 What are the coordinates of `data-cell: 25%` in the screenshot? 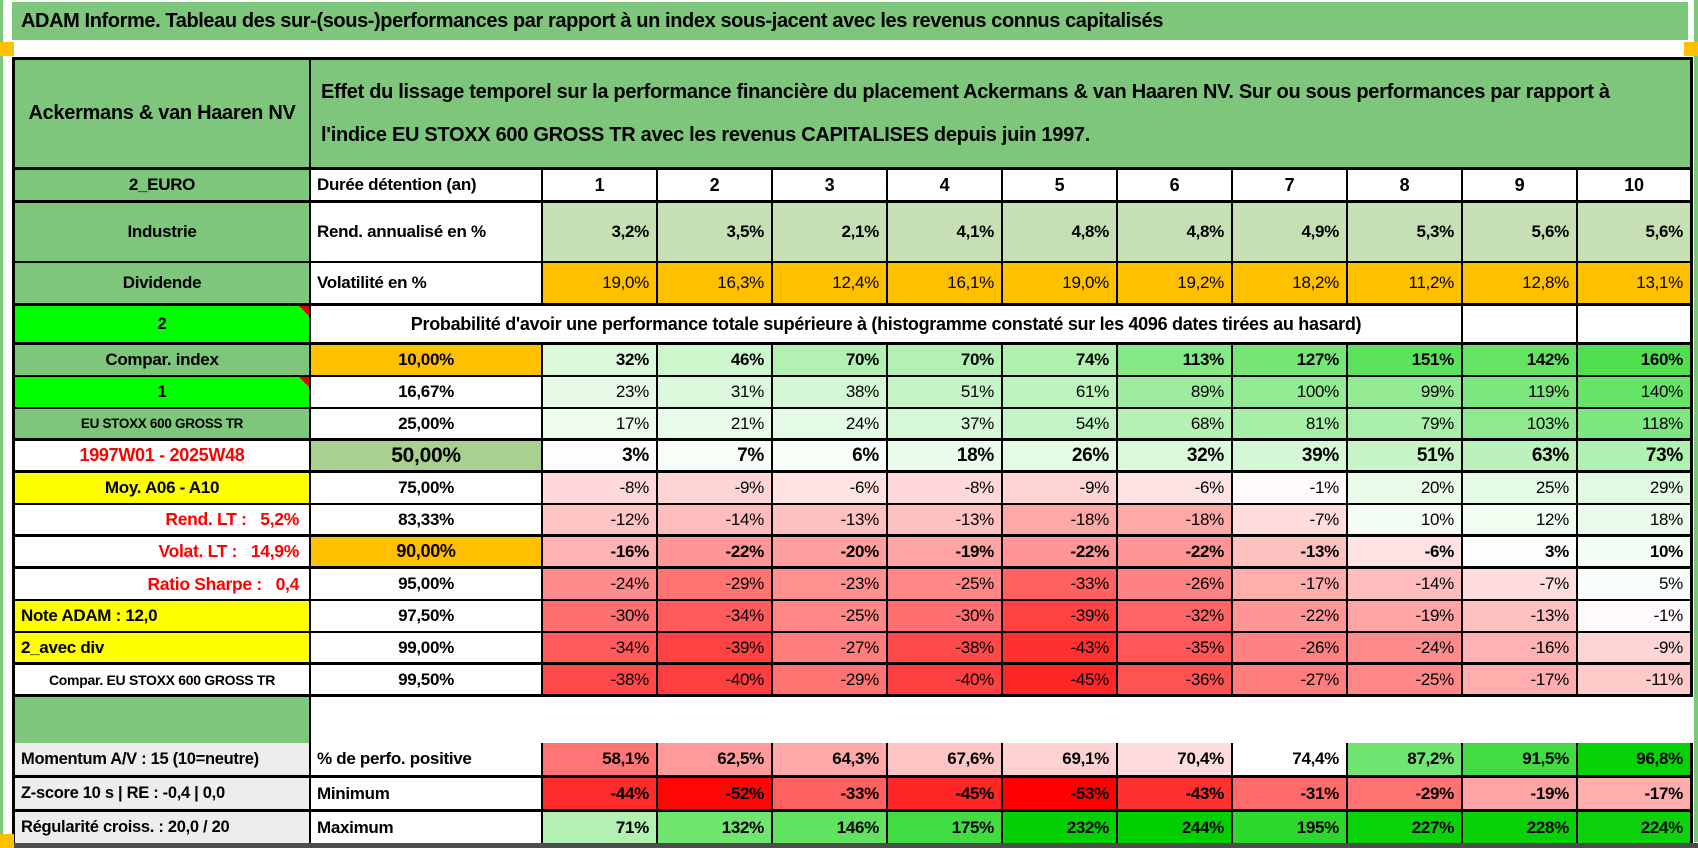 It's located at (1520, 489).